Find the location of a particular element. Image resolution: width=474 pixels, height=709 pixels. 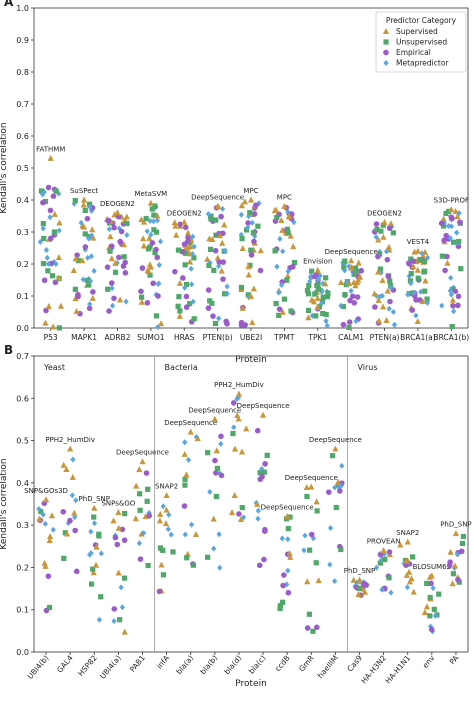

best-predictor-label: SuSPect is located at coordinates (84, 191).